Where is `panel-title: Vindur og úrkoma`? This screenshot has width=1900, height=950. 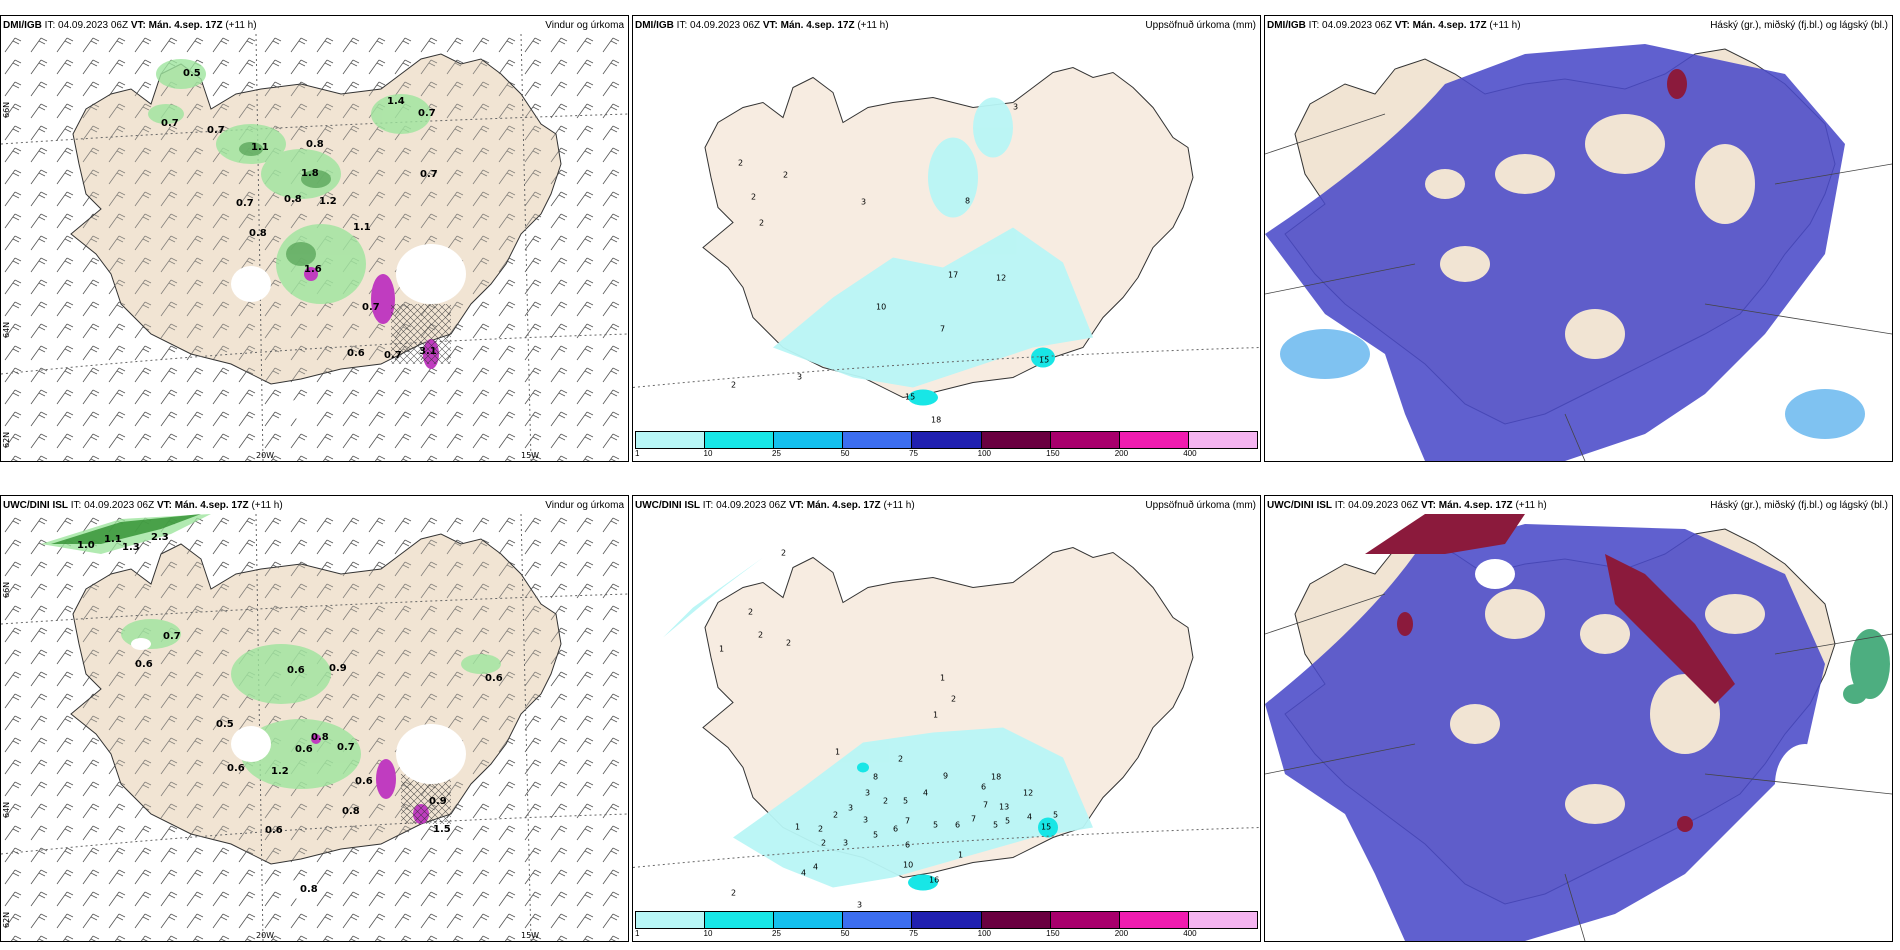
panel-title: Vindur og úrkoma is located at coordinates (584, 25).